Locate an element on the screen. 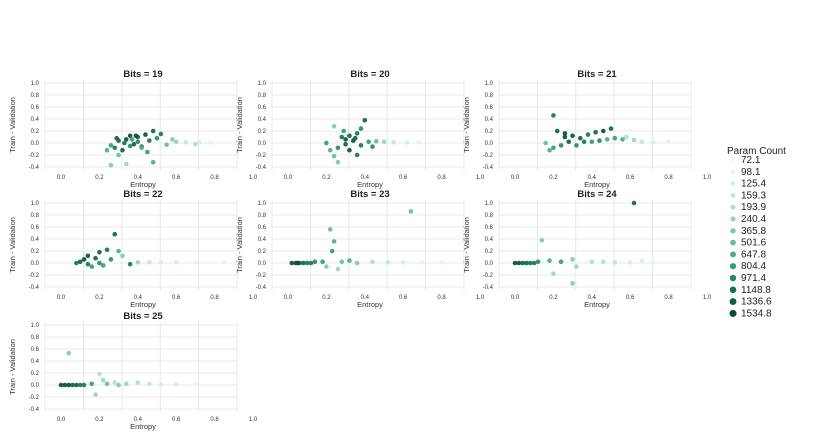  panel-title: Bits = 25 is located at coordinates (143, 316).